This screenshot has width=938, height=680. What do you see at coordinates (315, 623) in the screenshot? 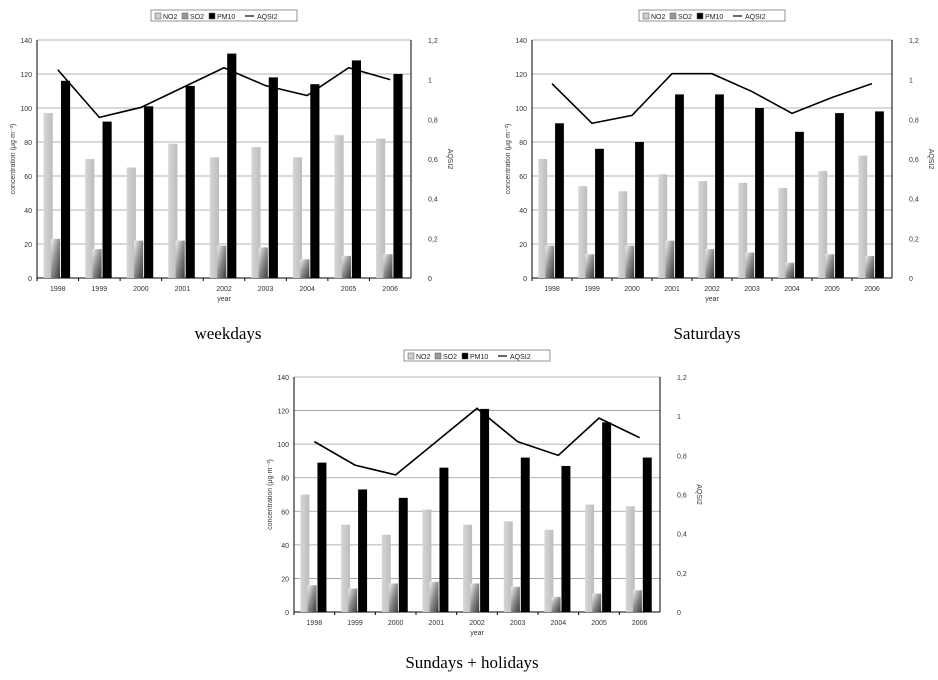
I see `x-tick-label: 1998` at bounding box center [315, 623].